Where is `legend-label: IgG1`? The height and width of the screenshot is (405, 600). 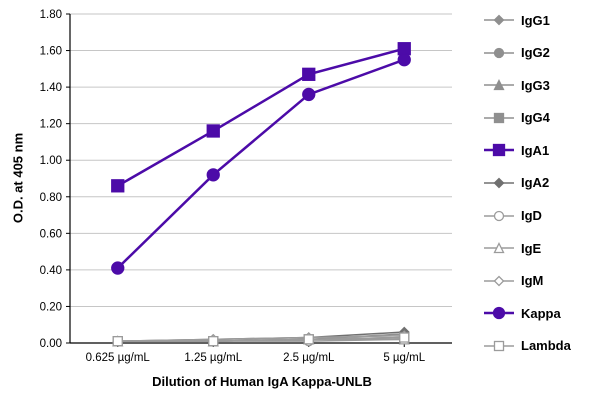
legend-label: IgG1 is located at coordinates (535, 20).